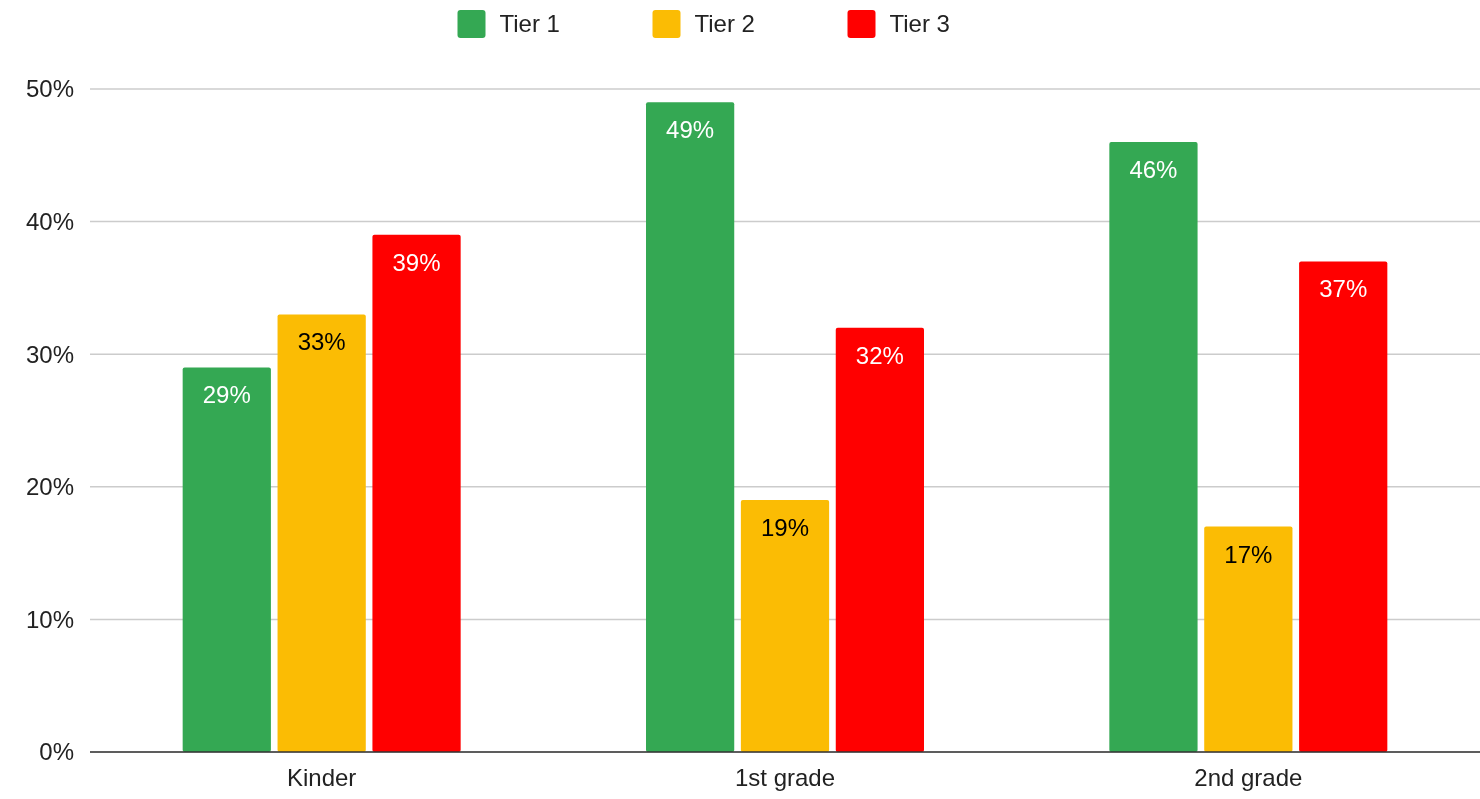 This screenshot has width=1480, height=799. What do you see at coordinates (690, 130) in the screenshot?
I see `data-label: 49%` at bounding box center [690, 130].